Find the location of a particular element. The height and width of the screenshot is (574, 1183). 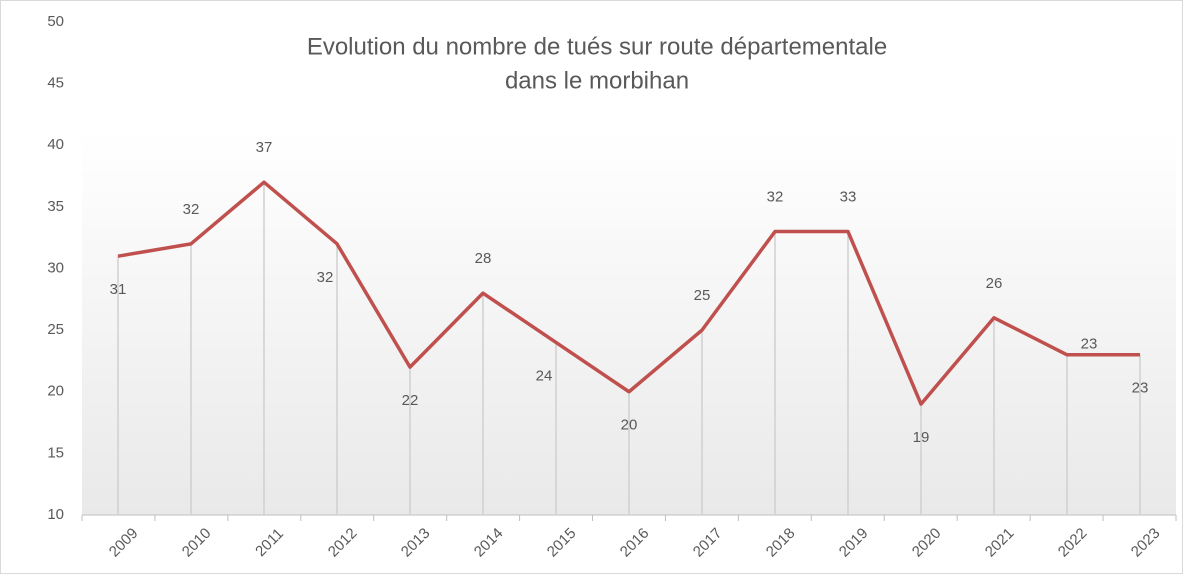

y-tick-label: 35 is located at coordinates (55, 206).